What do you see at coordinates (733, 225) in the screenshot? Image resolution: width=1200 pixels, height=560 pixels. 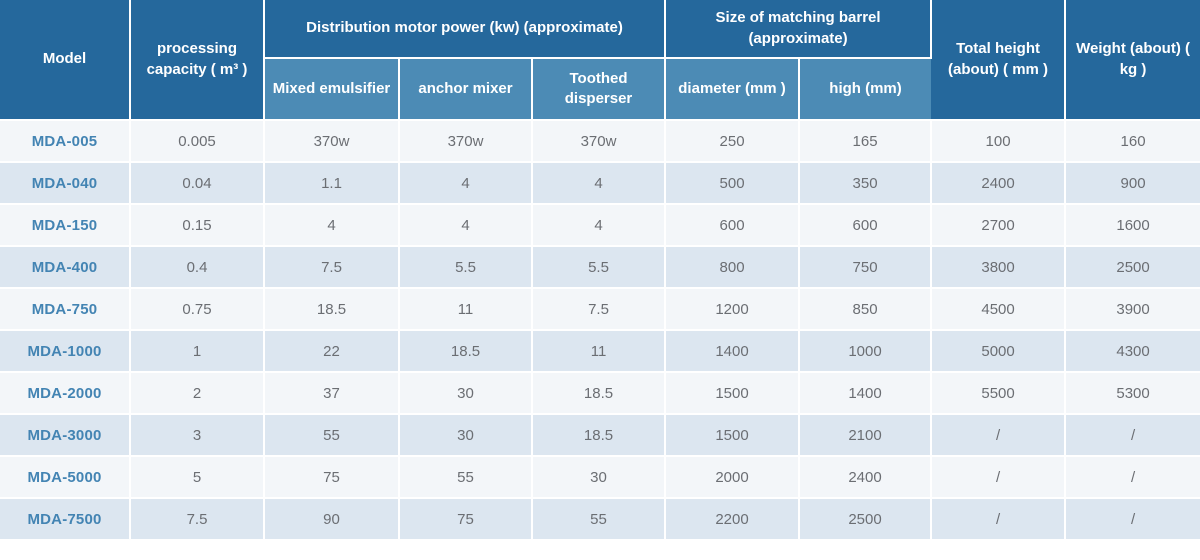 I see `value-cell-diameter: 600` at bounding box center [733, 225].